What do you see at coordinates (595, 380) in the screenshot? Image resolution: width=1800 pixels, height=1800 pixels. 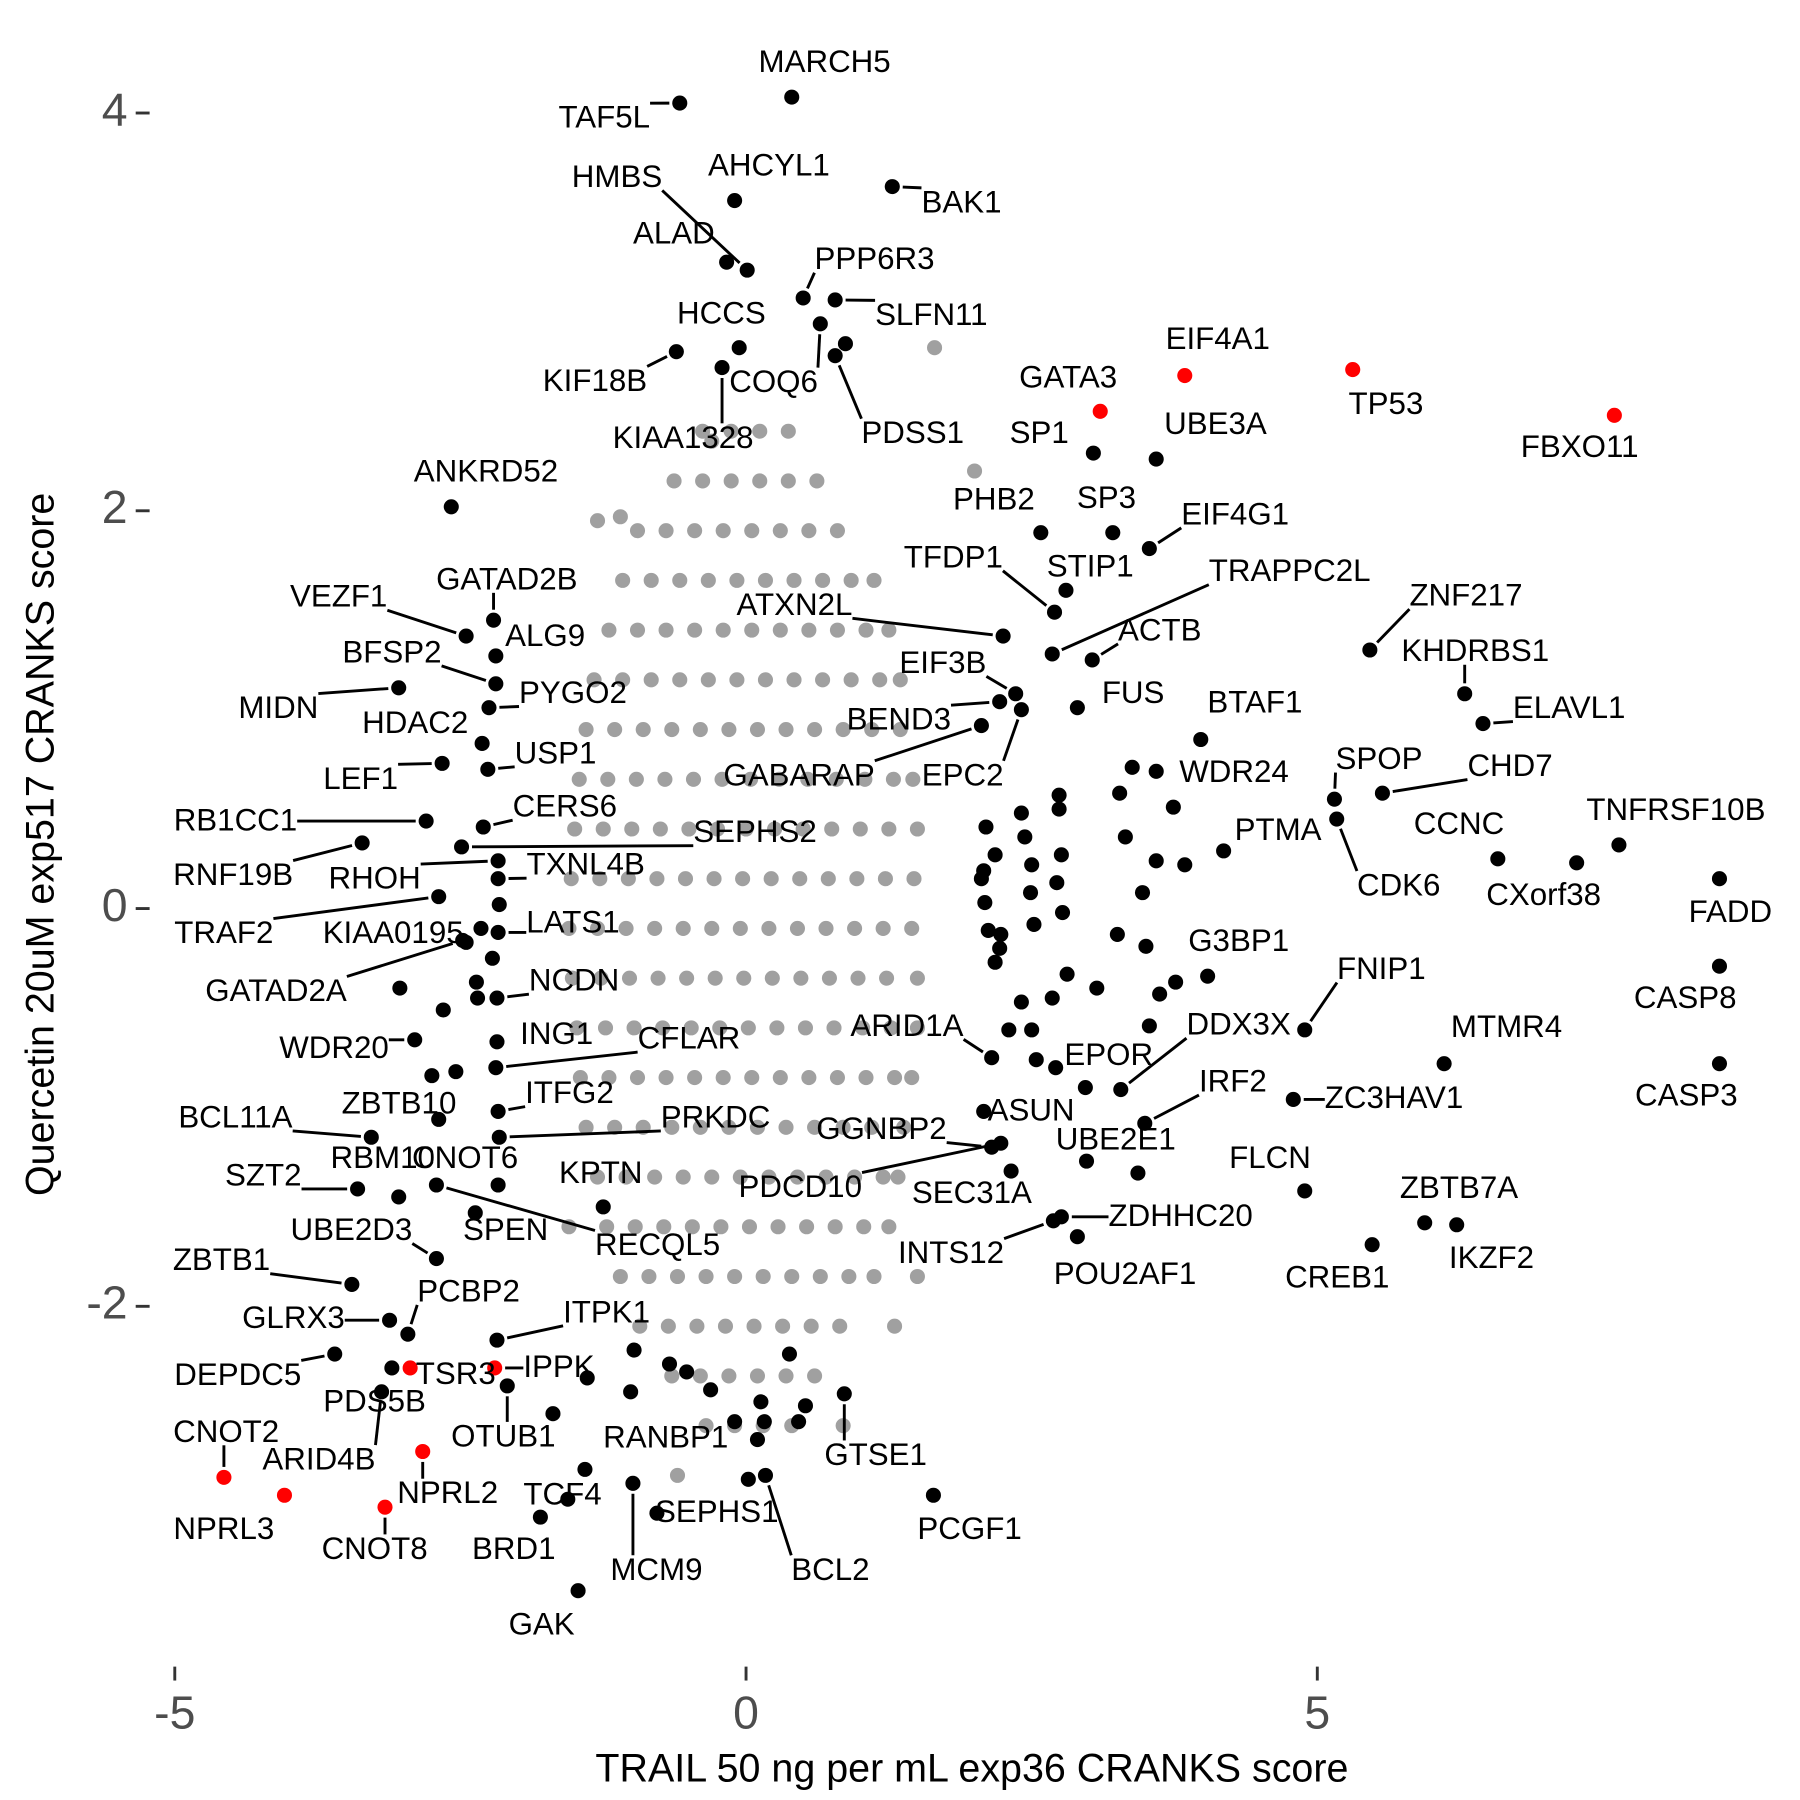 I see `point-label: KIF18B` at bounding box center [595, 380].